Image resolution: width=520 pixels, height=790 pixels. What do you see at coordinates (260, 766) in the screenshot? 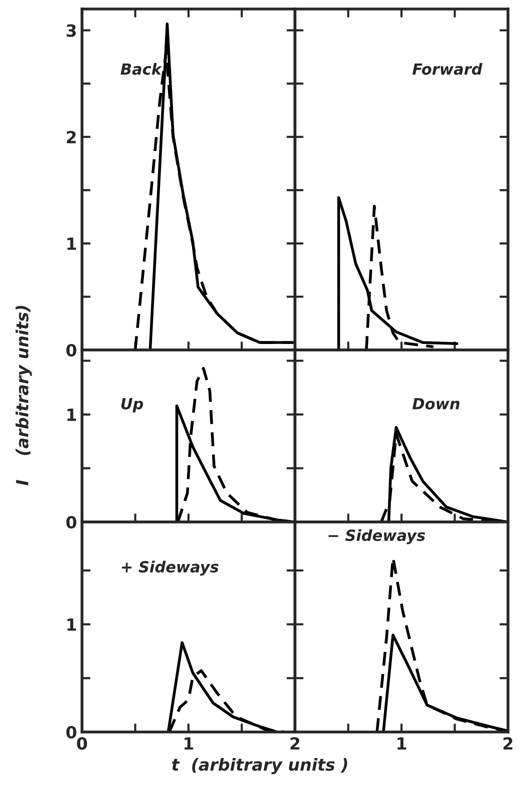
I see `x-axis-title: t (arbitrary units )` at bounding box center [260, 766].